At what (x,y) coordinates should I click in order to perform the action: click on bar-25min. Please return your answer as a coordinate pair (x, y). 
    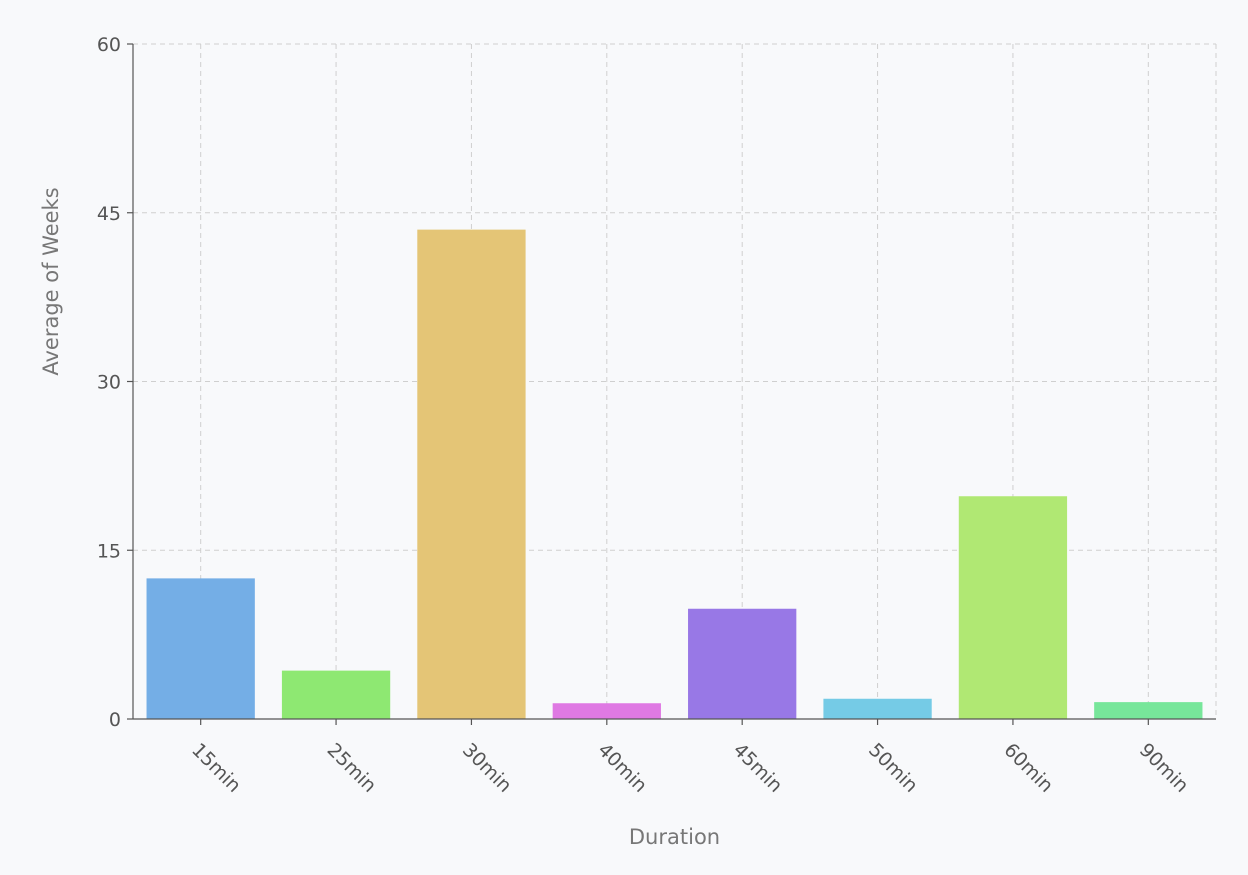
    Looking at the image, I should click on (336, 694).